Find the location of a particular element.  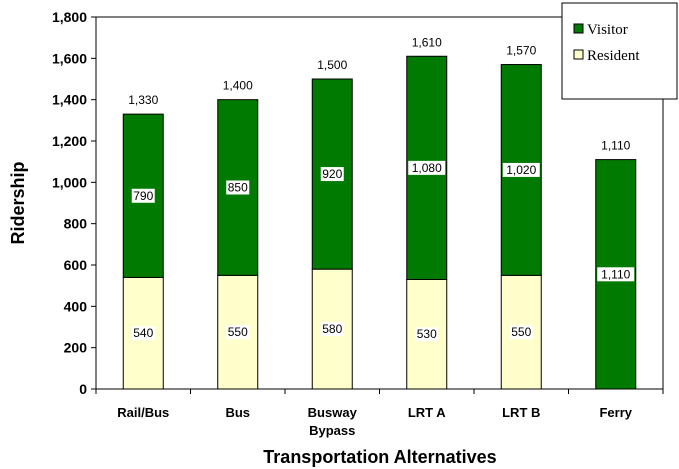

y-tick-label: 1,800 is located at coordinates (69, 17).